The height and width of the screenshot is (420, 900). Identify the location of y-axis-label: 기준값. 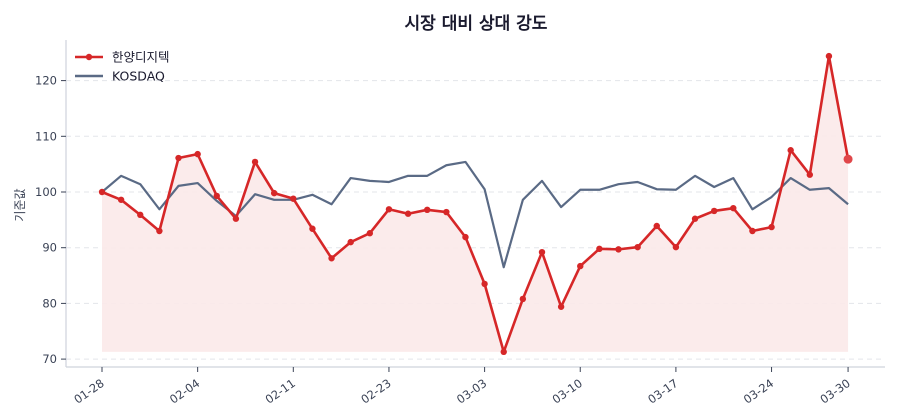
(20, 204).